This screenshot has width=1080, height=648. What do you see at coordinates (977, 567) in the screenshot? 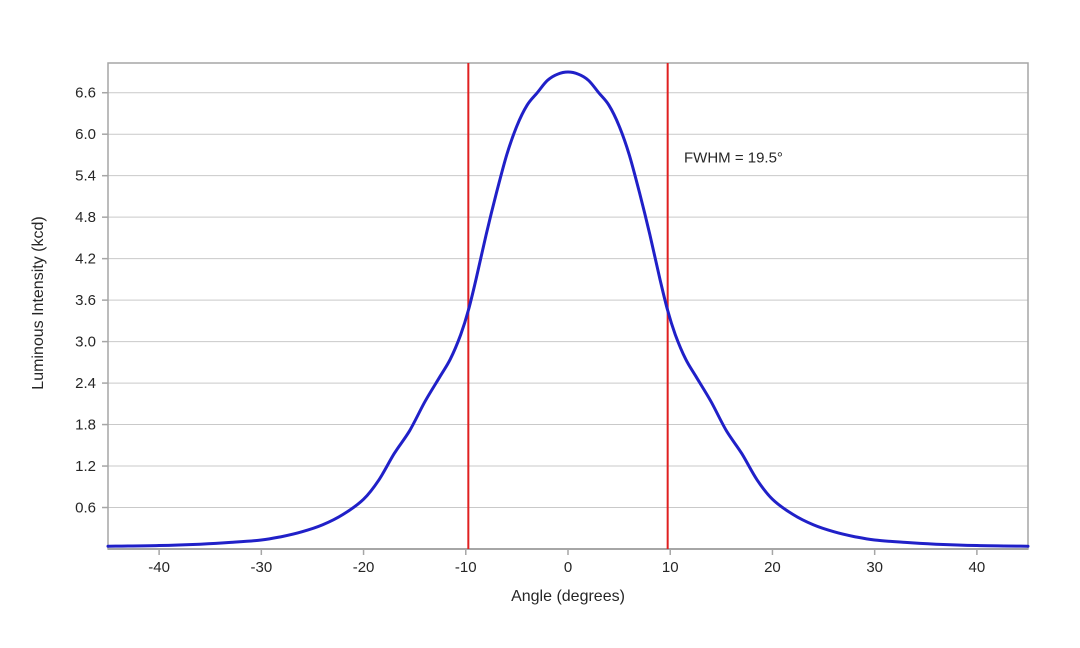
I see `x-tick-label: 40` at bounding box center [977, 567].